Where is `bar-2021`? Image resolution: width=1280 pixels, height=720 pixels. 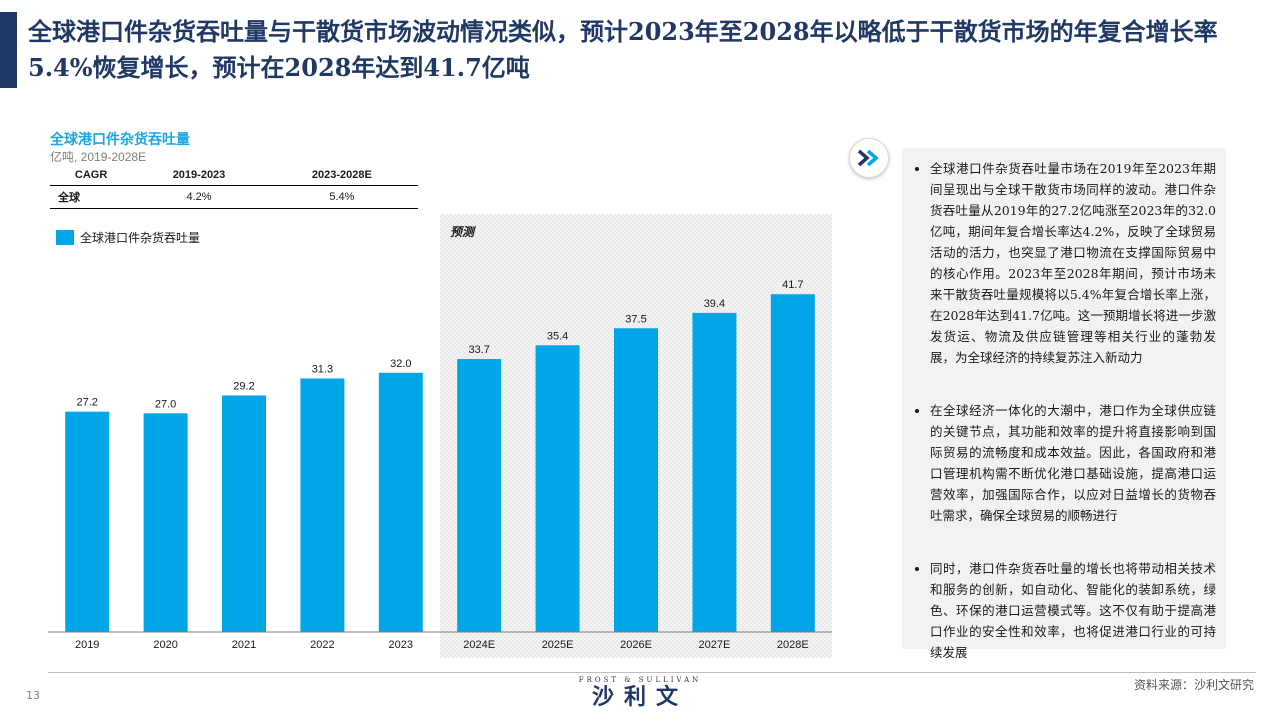 bar-2021 is located at coordinates (244, 513).